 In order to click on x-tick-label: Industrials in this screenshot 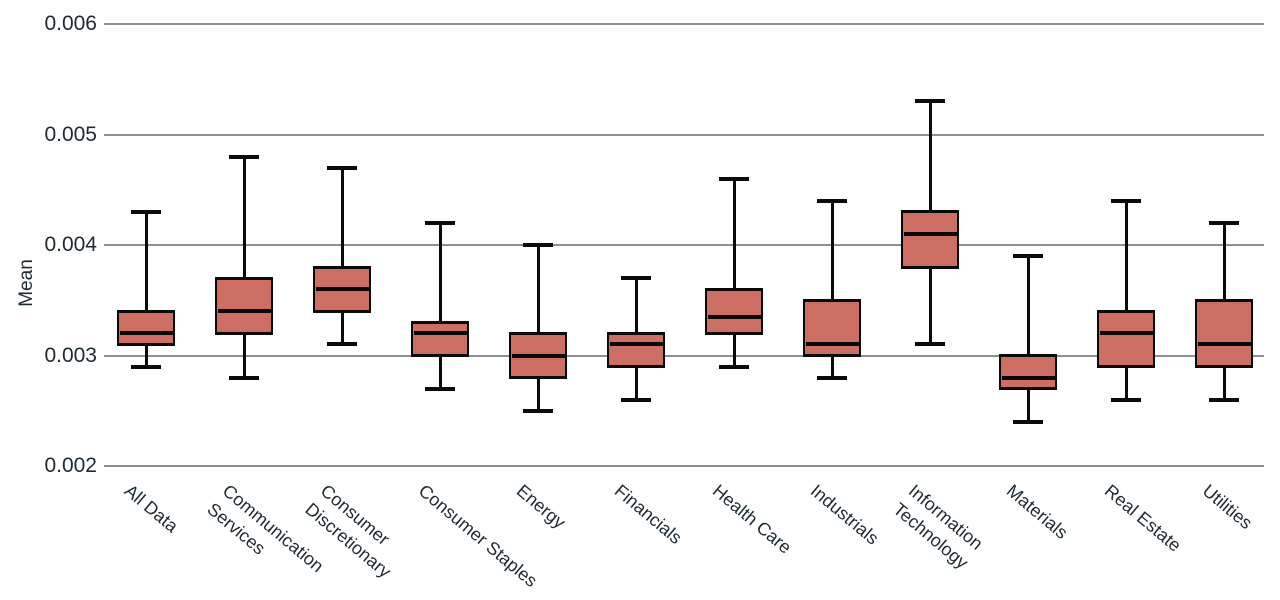, I will do `click(844, 514)`.